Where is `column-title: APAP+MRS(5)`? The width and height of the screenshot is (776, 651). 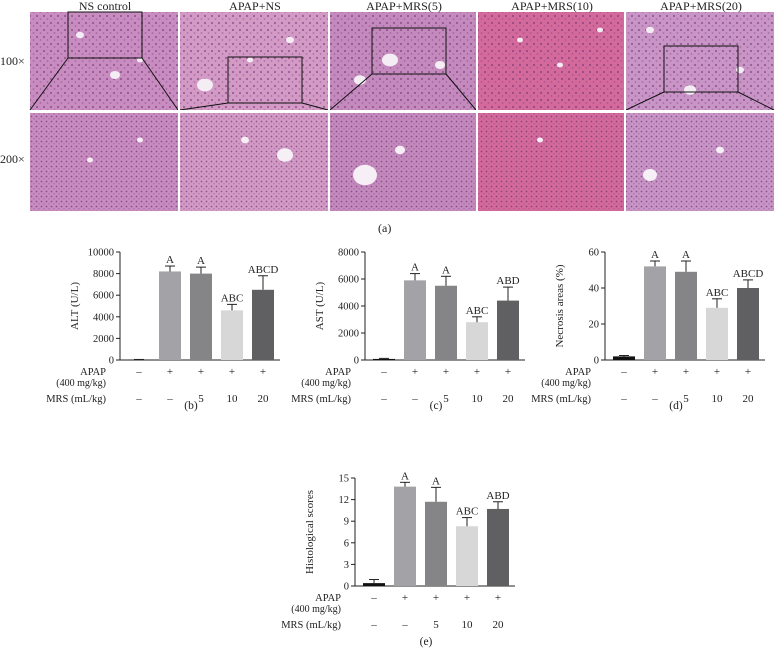
column-title: APAP+MRS(5) is located at coordinates (404, 6).